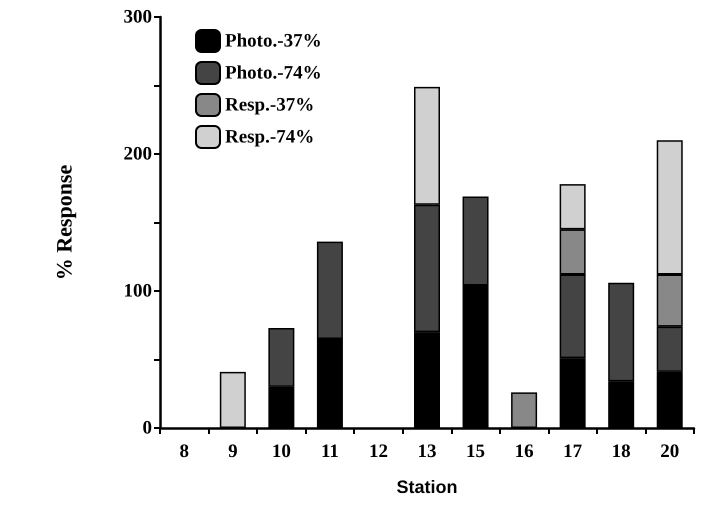  Describe the element at coordinates (670, 451) in the screenshot. I see `x-tick-label: 20` at that location.